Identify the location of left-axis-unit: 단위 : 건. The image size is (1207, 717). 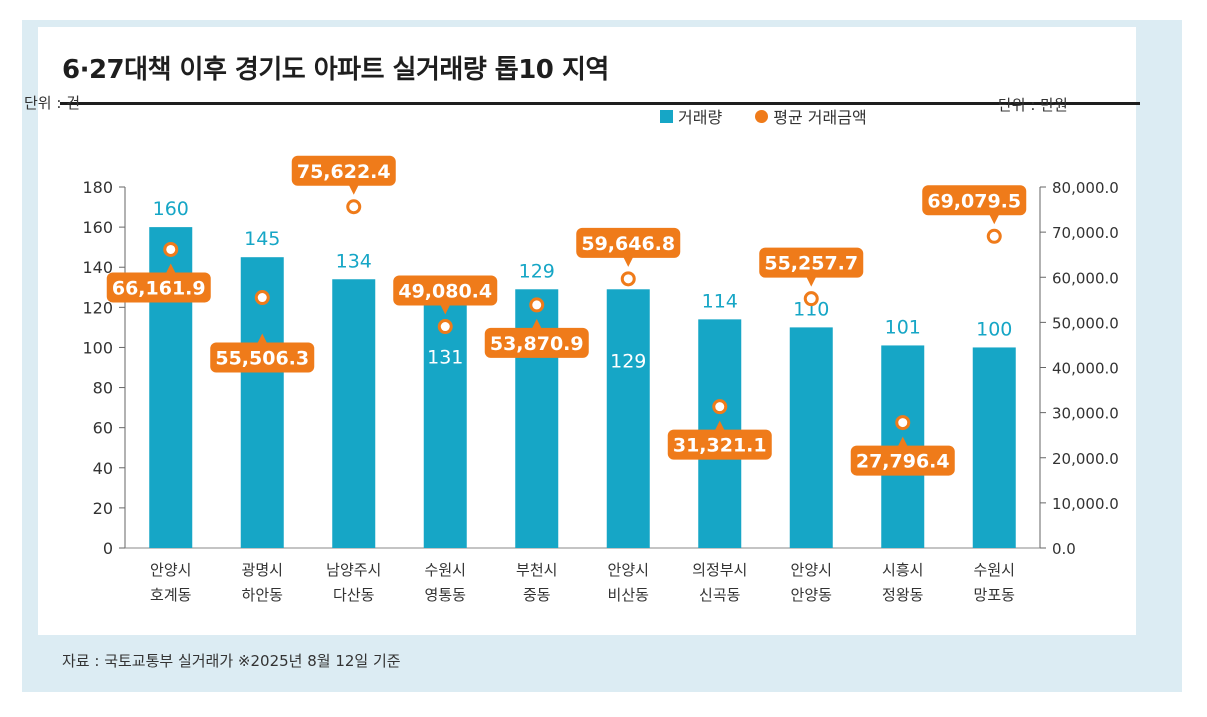
(52, 103).